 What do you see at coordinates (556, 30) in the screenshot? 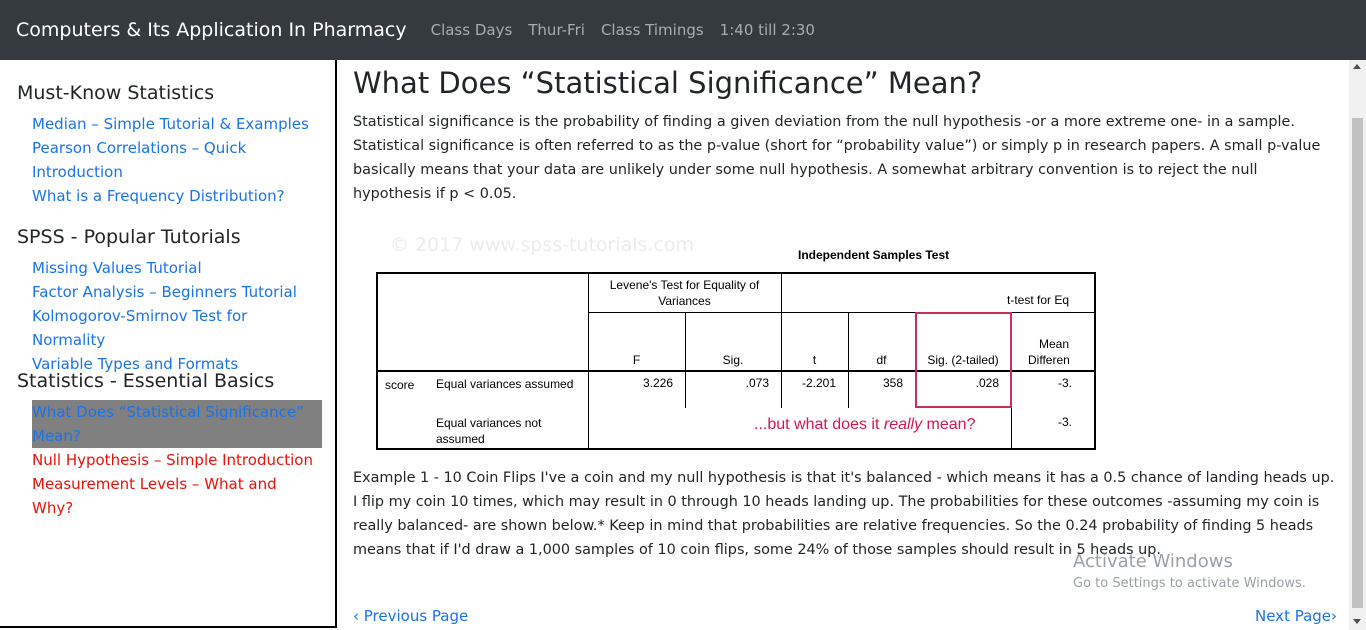
I see `nav-thur-fri: Thur-Fri` at bounding box center [556, 30].